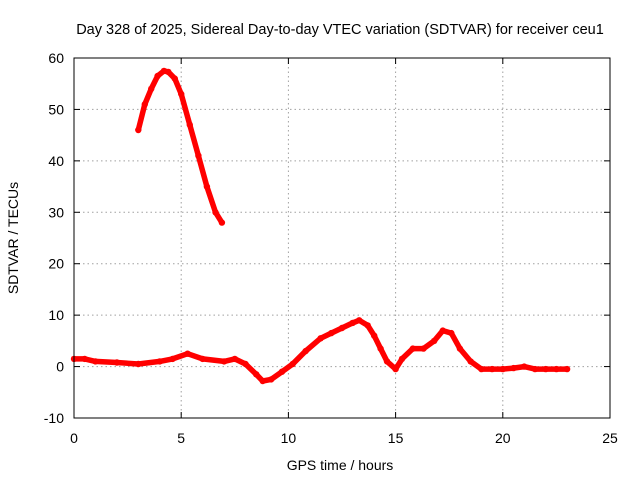  What do you see at coordinates (56, 264) in the screenshot?
I see `y-tick-label: 20` at bounding box center [56, 264].